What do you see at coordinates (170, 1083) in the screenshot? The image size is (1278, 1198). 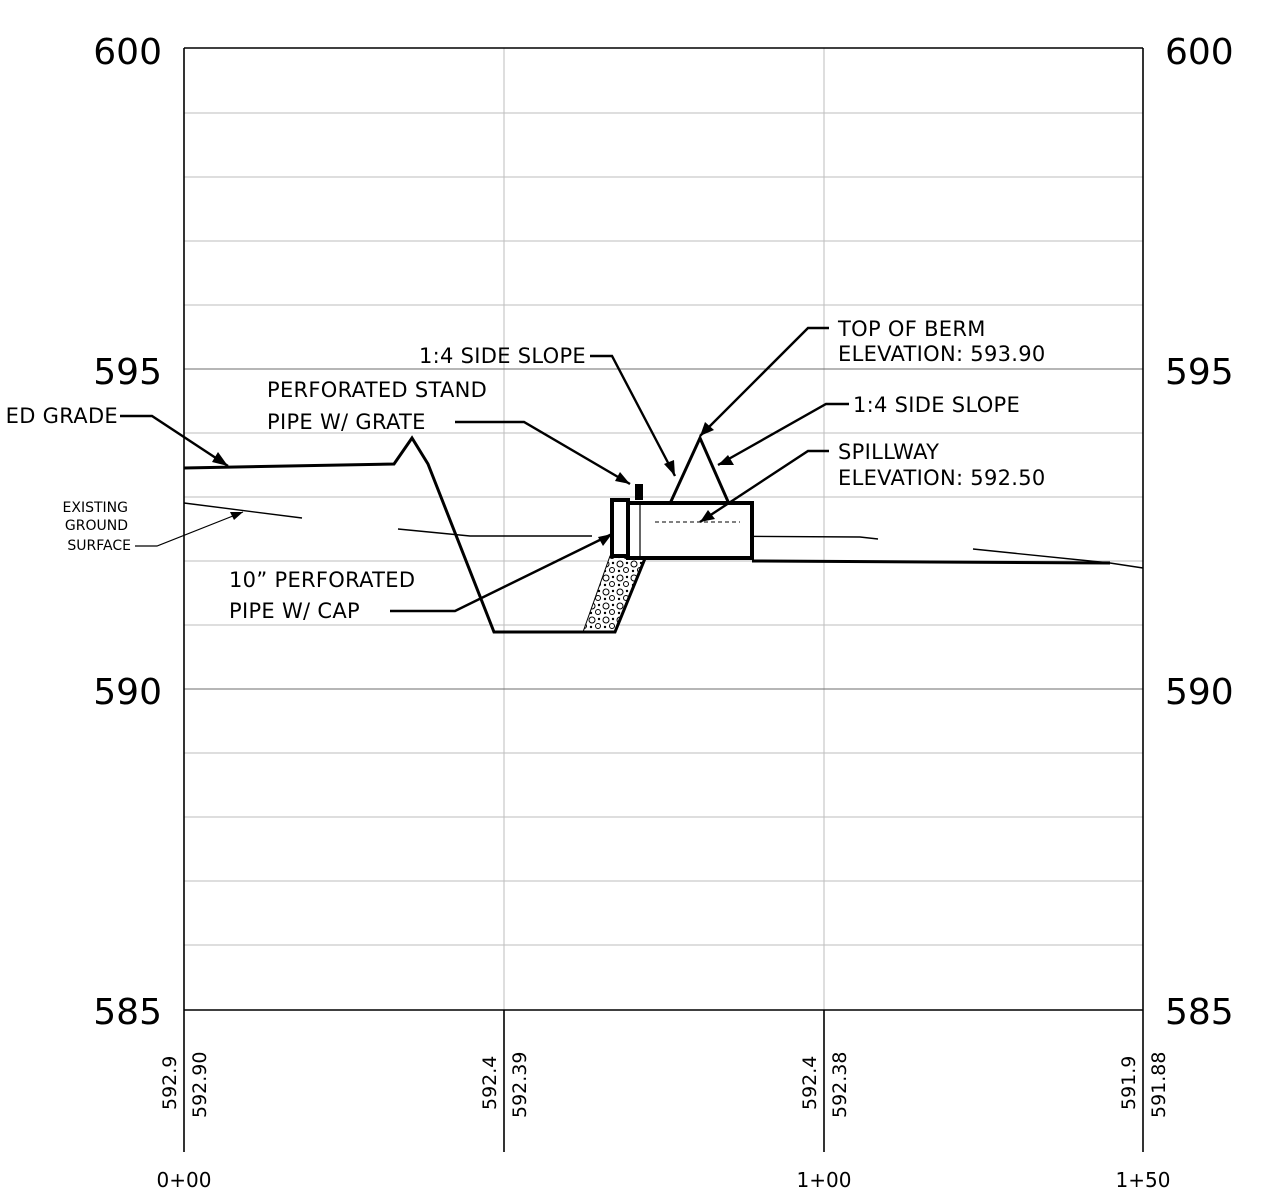 I see `existing-elevation-value: 592.9` at bounding box center [170, 1083].